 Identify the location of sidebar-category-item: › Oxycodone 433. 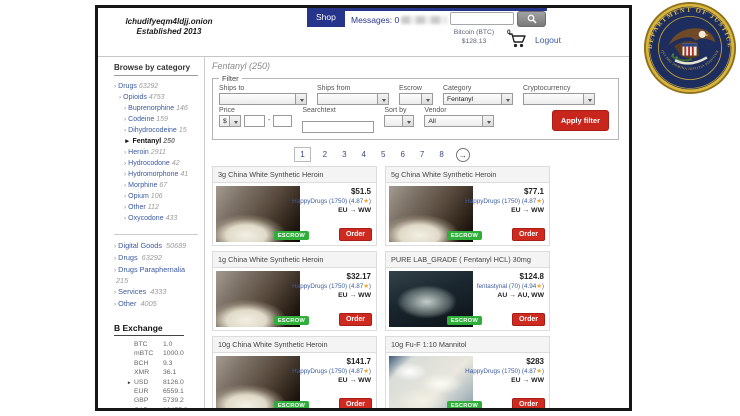
(159, 218).